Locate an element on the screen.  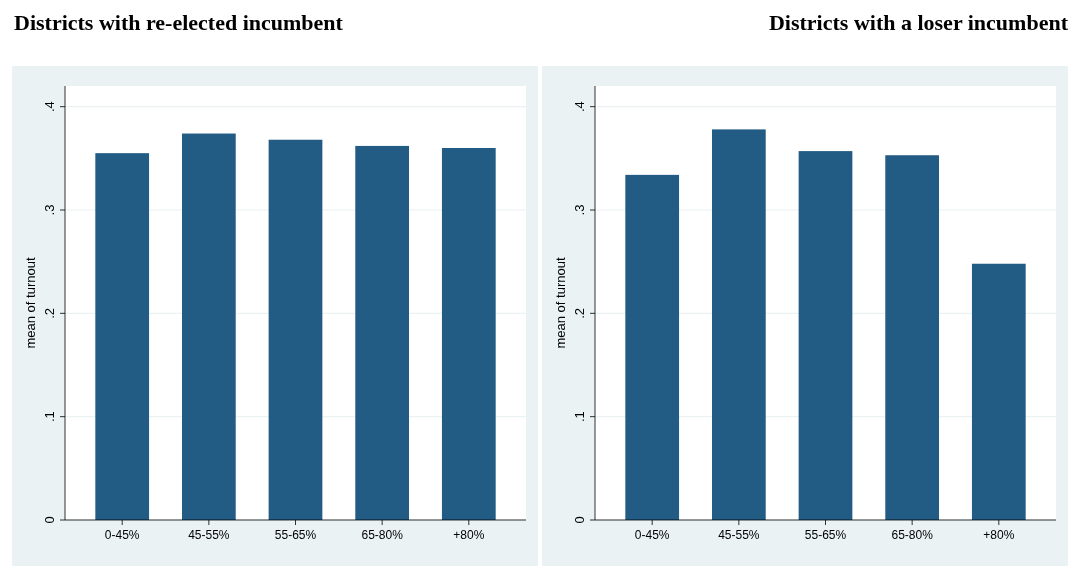
chart-title: Districts with a loser incumbent is located at coordinates (918, 22).